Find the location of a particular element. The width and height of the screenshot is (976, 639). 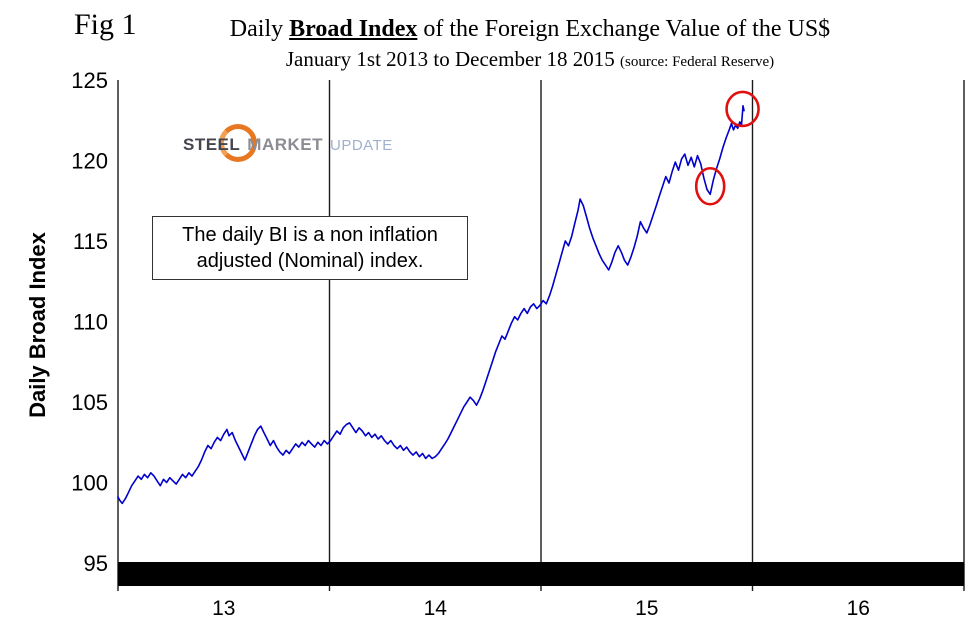

chart-title-prefix: Daily is located at coordinates (259, 29).